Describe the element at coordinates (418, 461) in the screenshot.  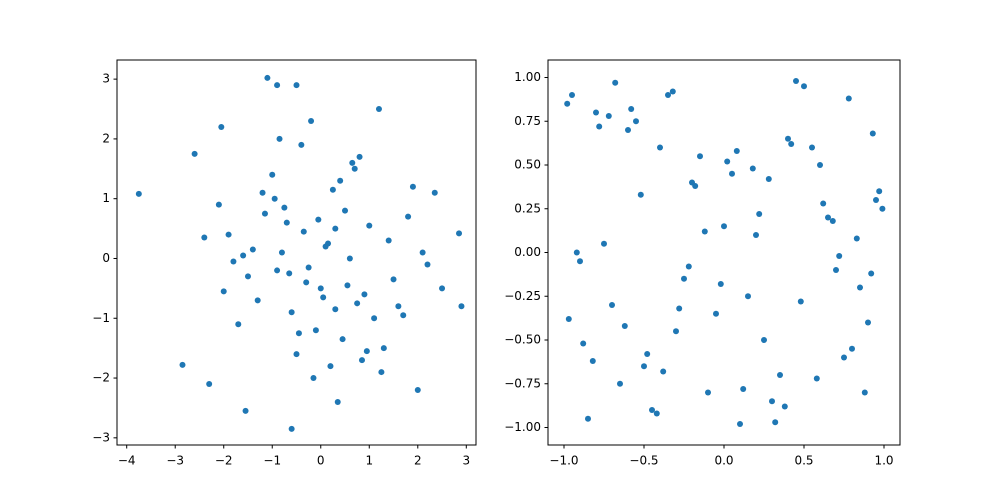
I see `x-tick-label: 2` at that location.